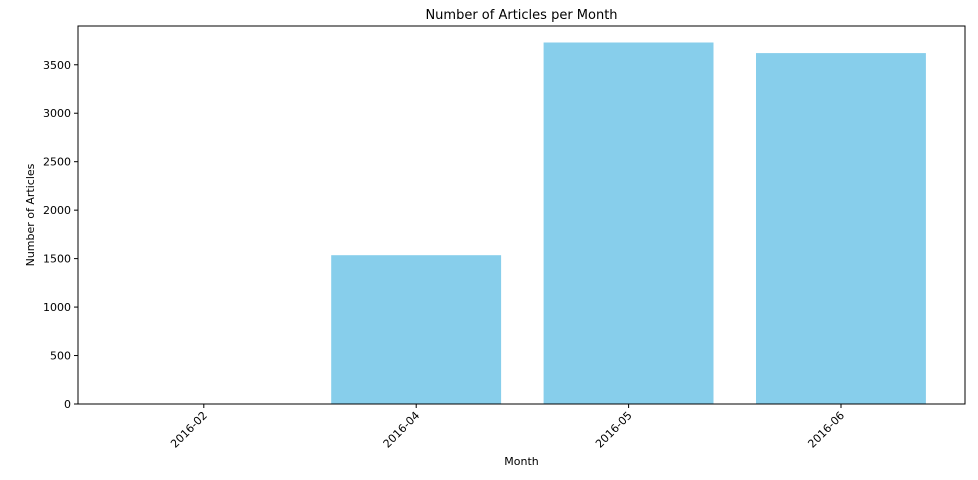  What do you see at coordinates (67, 404) in the screenshot?
I see `y-tick-label: 0` at bounding box center [67, 404].